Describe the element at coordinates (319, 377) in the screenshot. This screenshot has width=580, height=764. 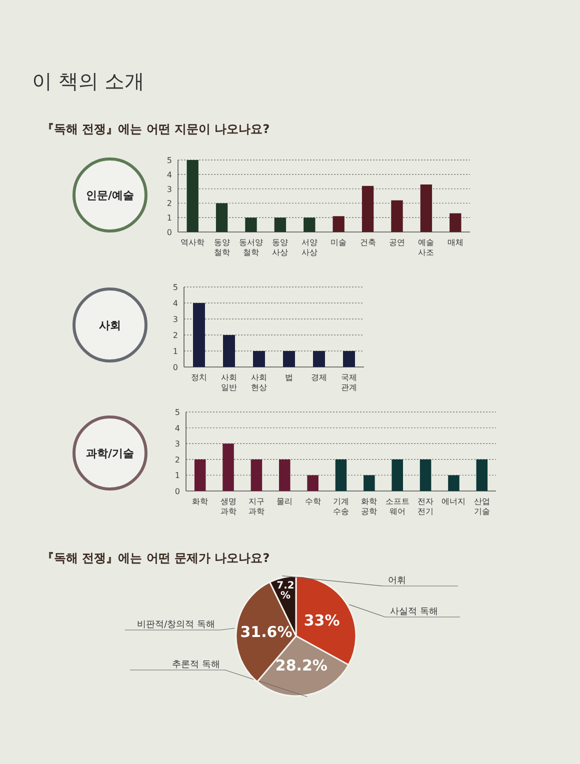
I see `x-tick-label: 경제` at that location.